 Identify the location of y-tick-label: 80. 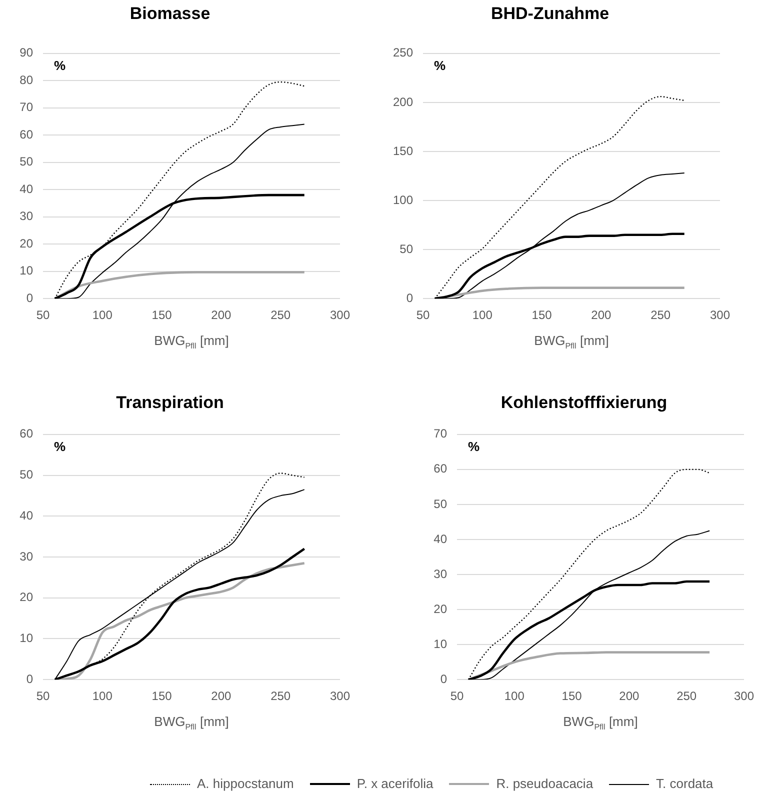
(27, 79).